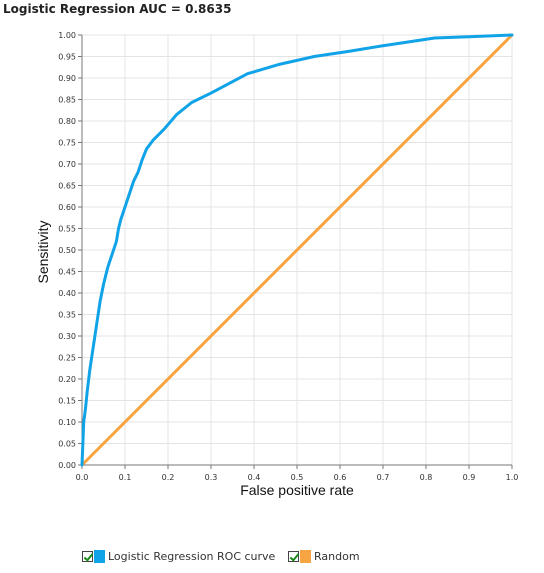  I want to click on legend-item-logistic: Logistic Regression ROC curve, so click(178, 556).